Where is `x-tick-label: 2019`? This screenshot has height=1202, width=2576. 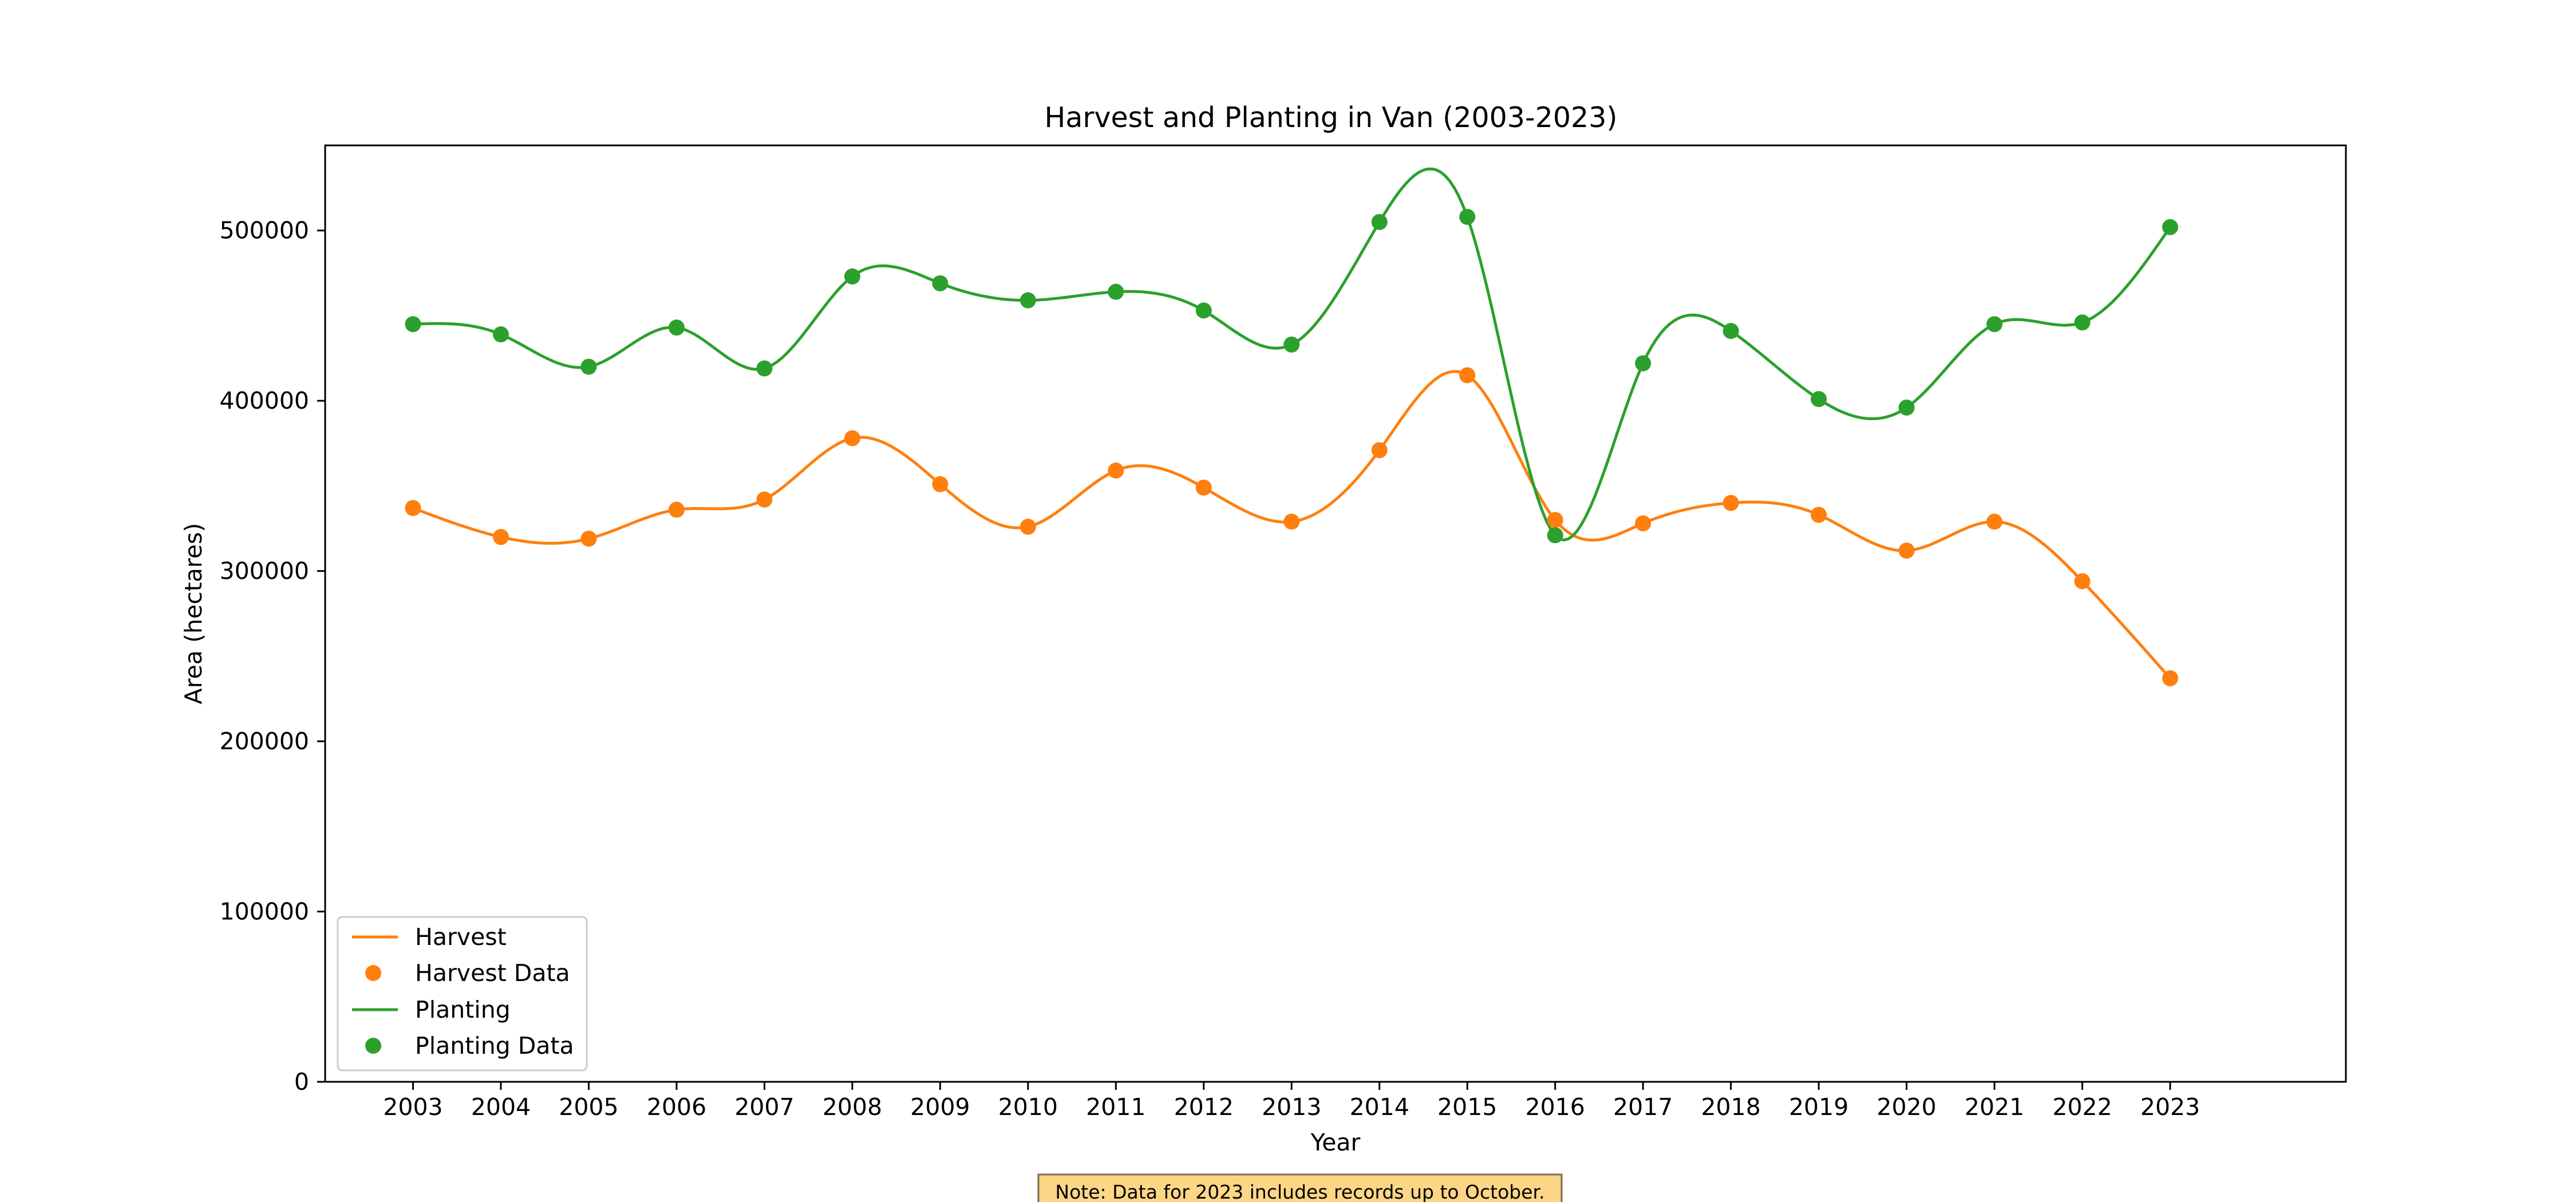 x-tick-label: 2019 is located at coordinates (1818, 1107).